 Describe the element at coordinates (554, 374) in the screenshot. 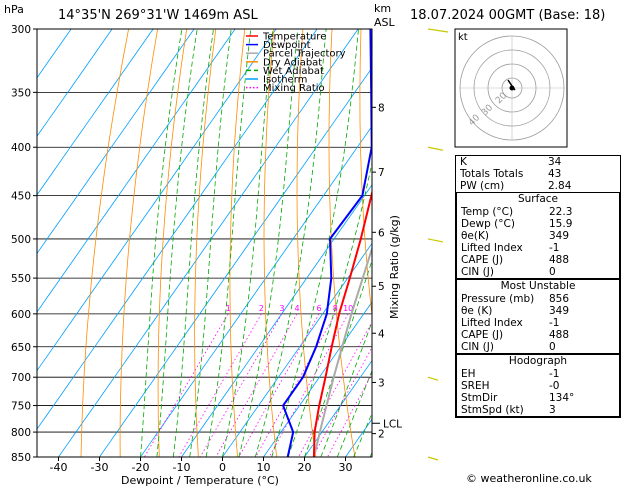

I see `hodograph-value: -1` at that location.